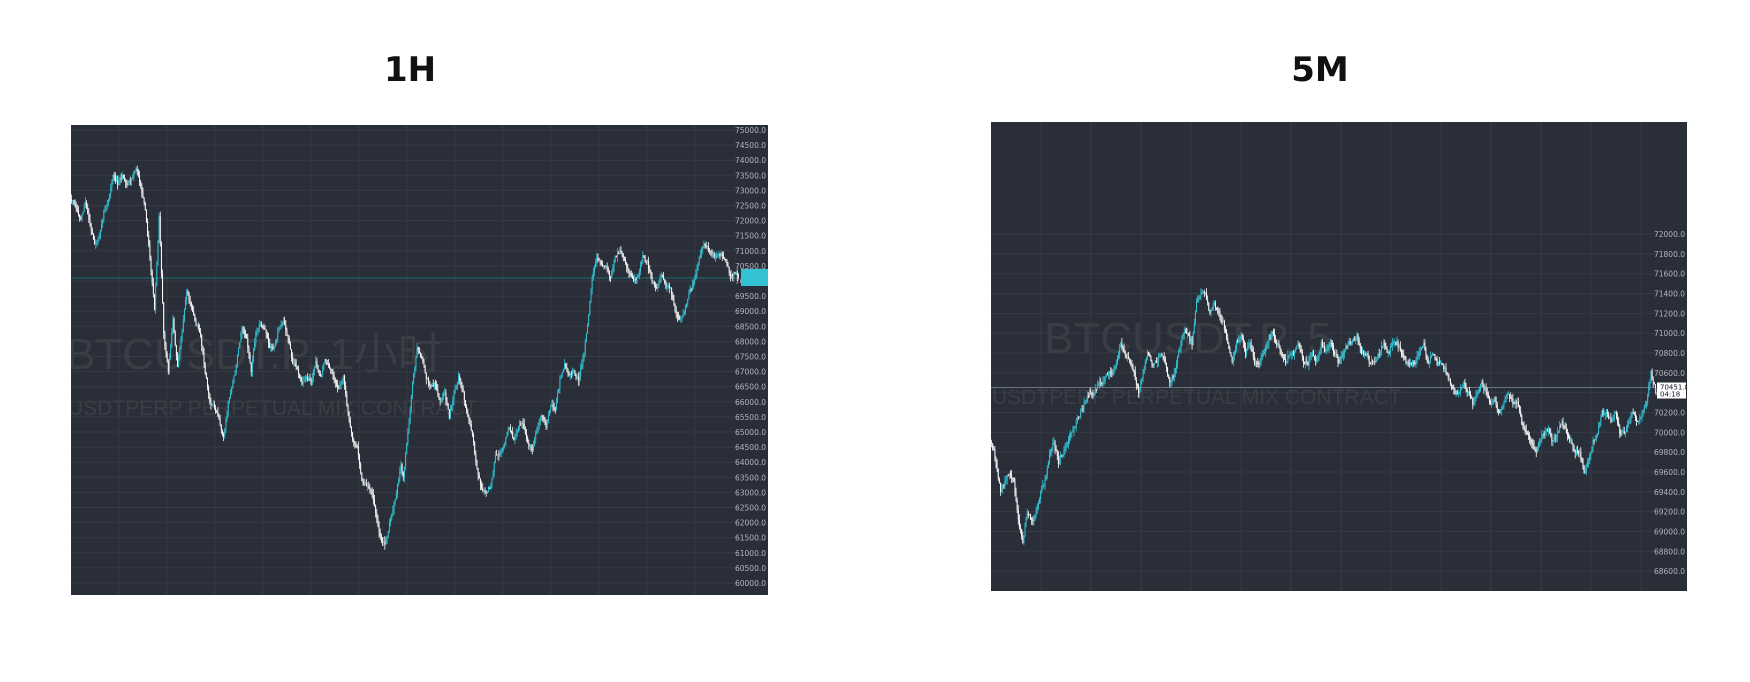 The image size is (1750, 682). I want to click on y-tick-label: 71200.0, so click(1669, 313).